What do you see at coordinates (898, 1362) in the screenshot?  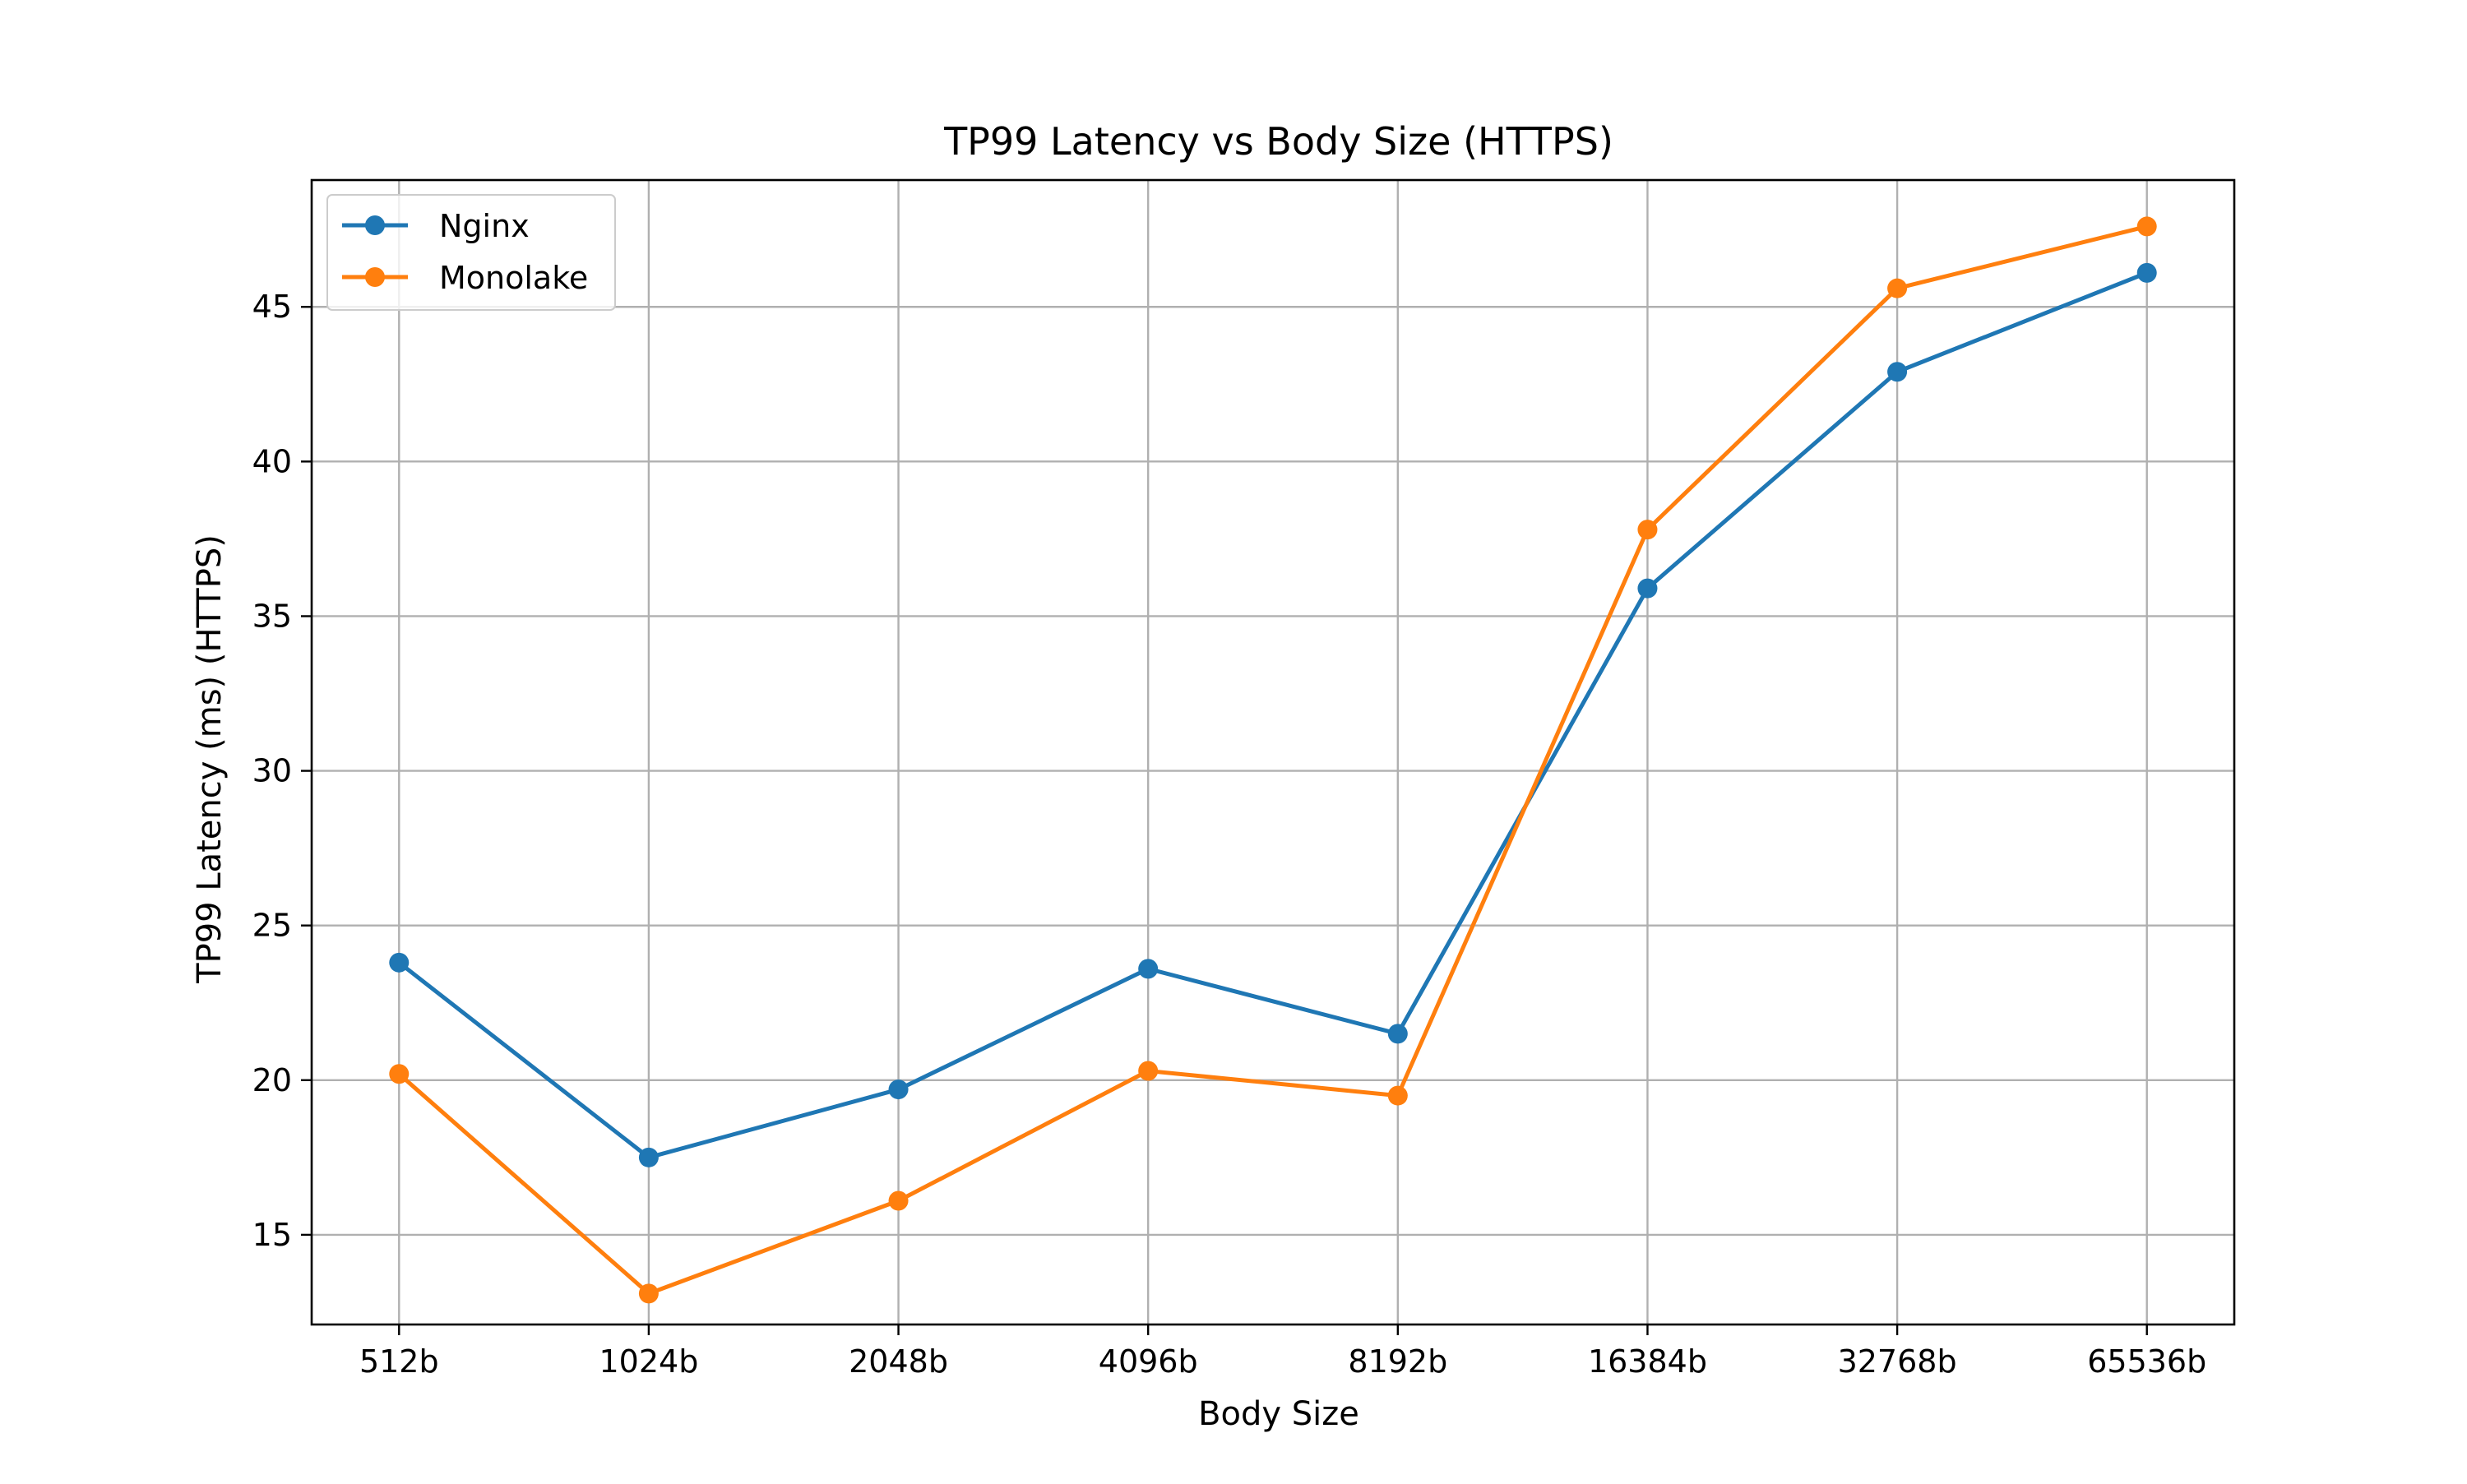 I see `x-tick-label: 2048b` at bounding box center [898, 1362].